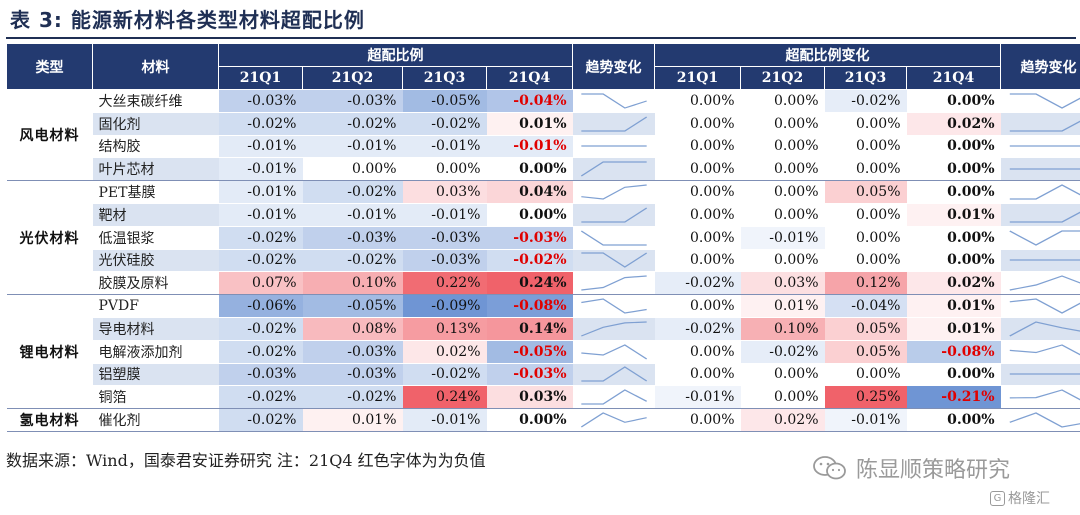  I want to click on ratio-cell: 0.13%, so click(444, 328).